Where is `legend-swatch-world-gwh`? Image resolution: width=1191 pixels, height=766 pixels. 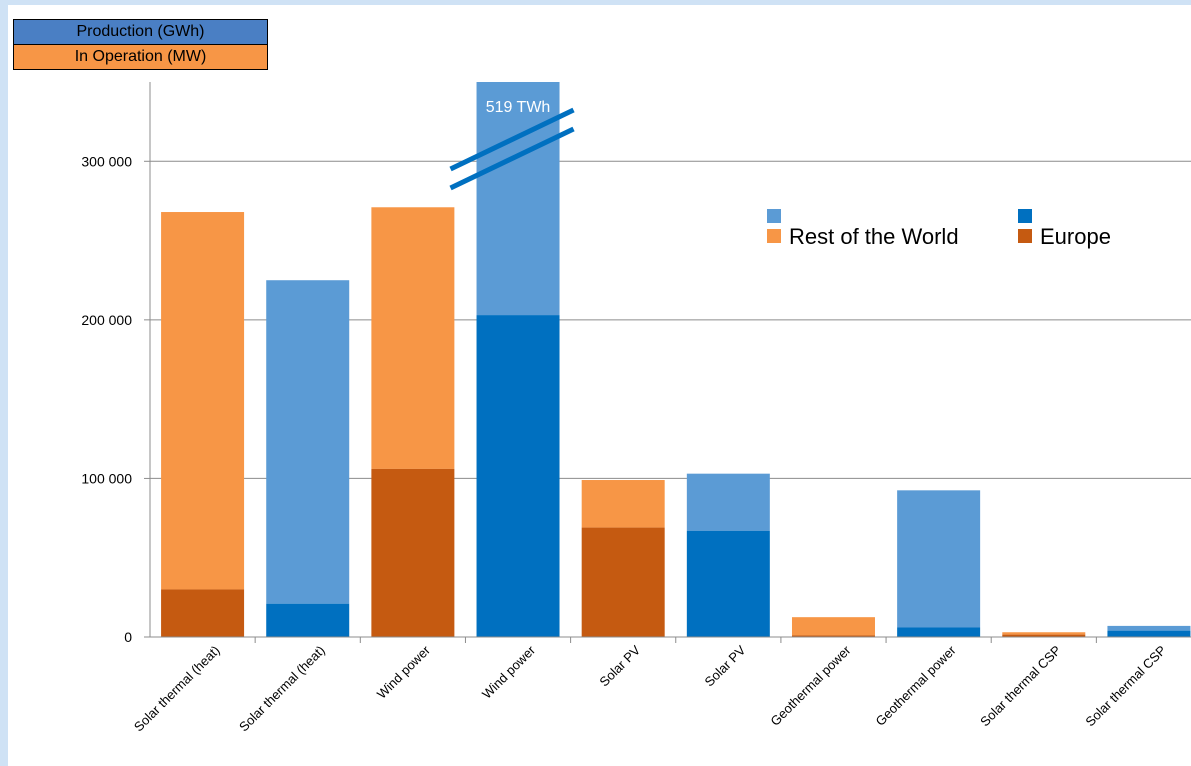 legend-swatch-world-gwh is located at coordinates (774, 216).